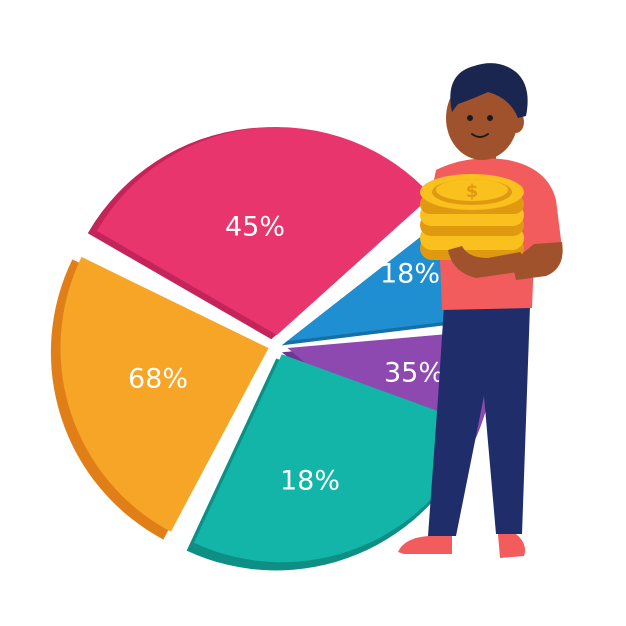  I want to click on smile, so click(480, 135).